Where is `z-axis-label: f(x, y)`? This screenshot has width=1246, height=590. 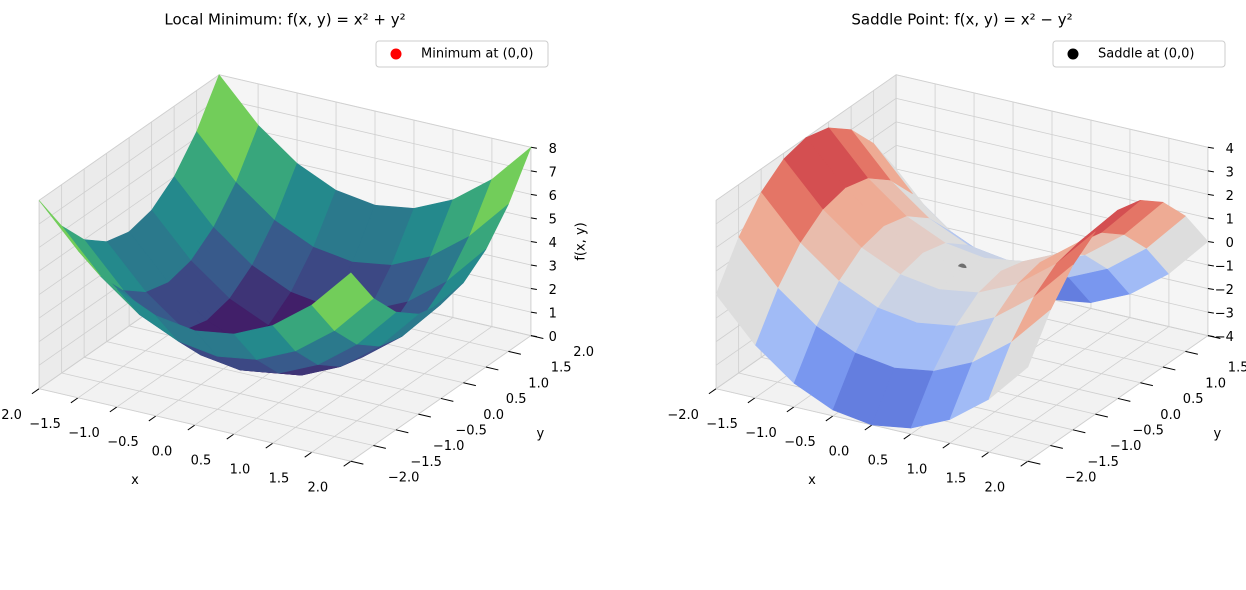
z-axis-label: f(x, y) is located at coordinates (580, 241).